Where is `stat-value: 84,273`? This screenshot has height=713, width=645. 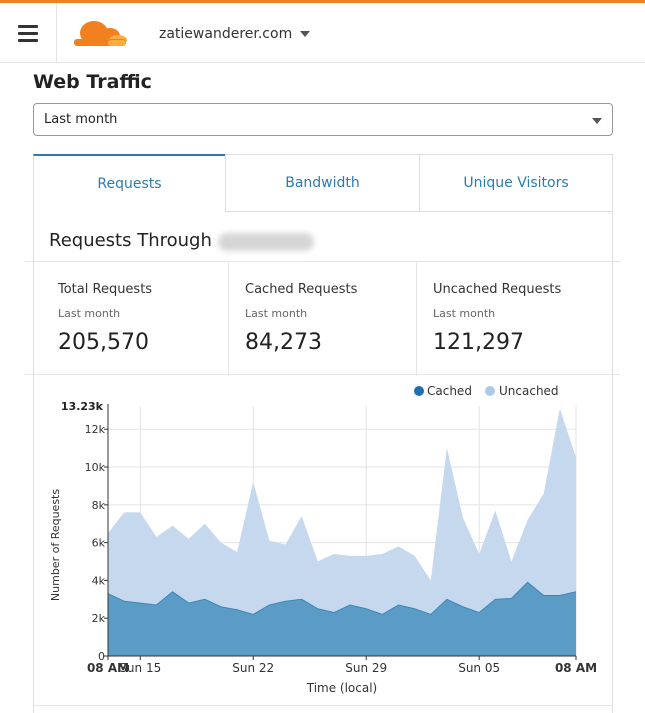
stat-value: 84,273 is located at coordinates (283, 342).